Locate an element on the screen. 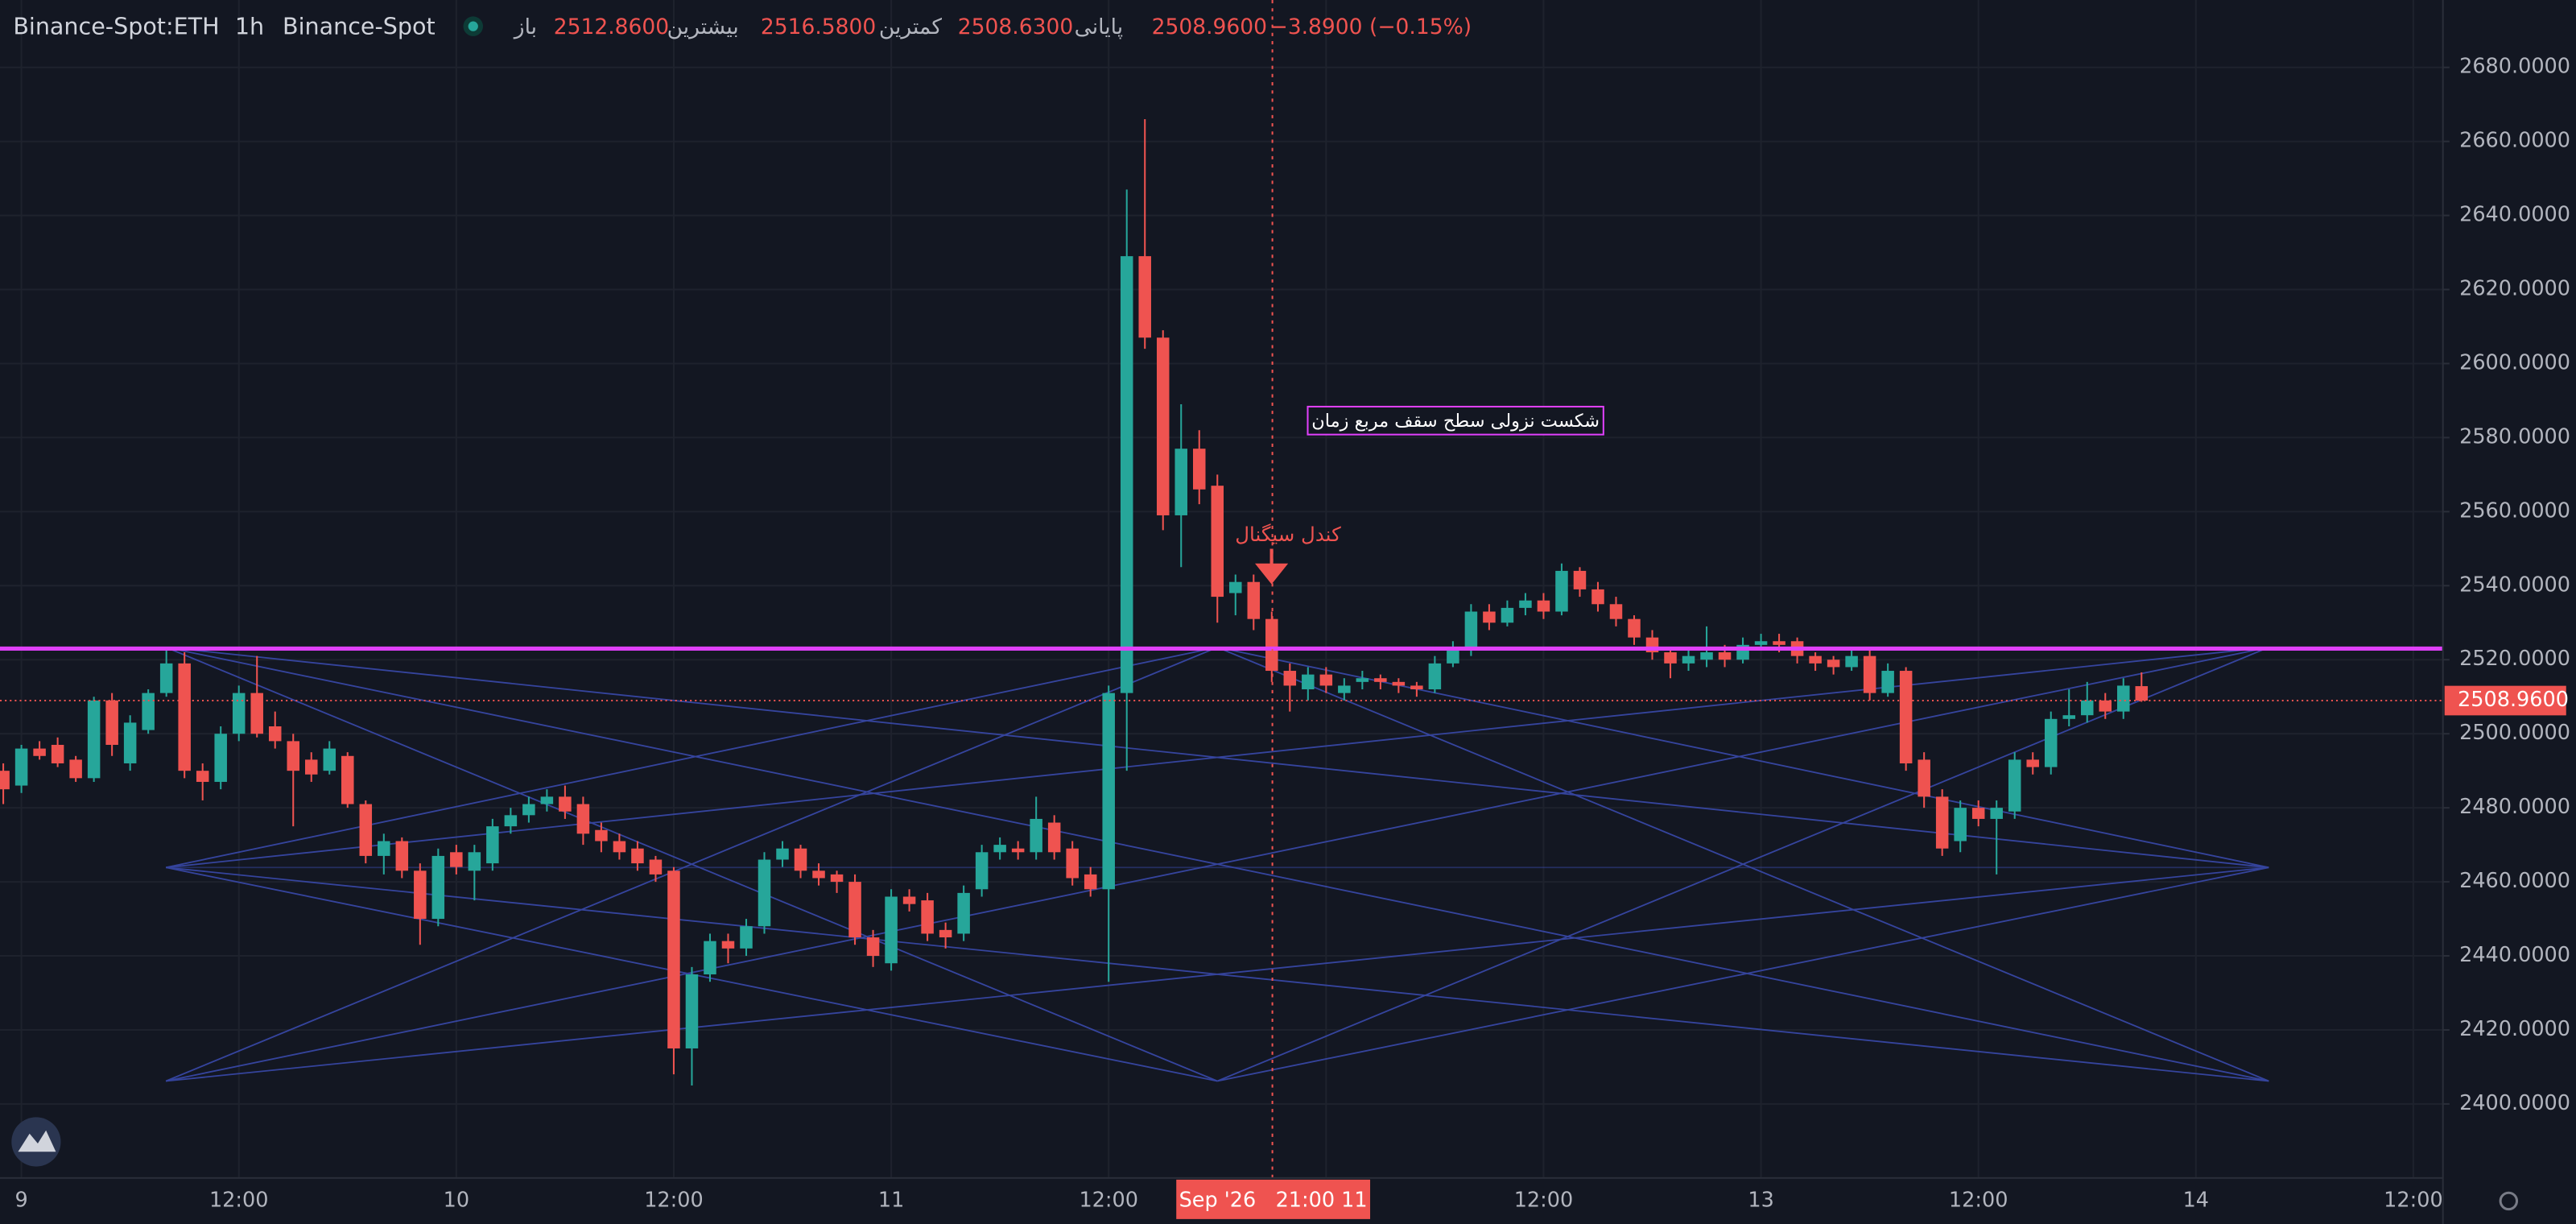 The height and width of the screenshot is (1224, 2576). x-tick-label: 10 is located at coordinates (456, 1200).